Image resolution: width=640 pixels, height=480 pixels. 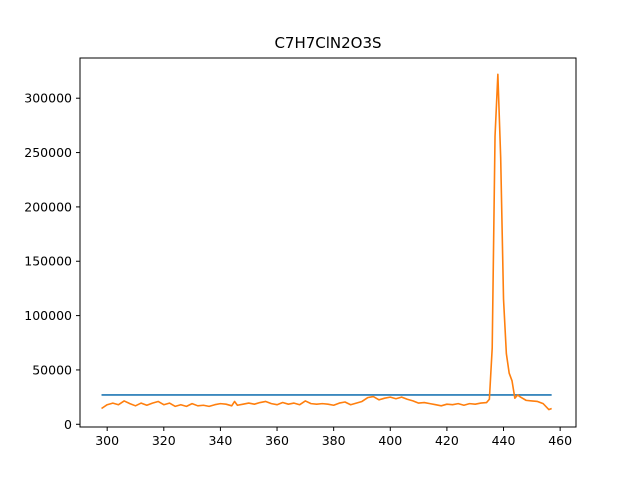 I want to click on x-axis: 300 320 340 360 380 400 420 440 460, so click(x=333, y=437).